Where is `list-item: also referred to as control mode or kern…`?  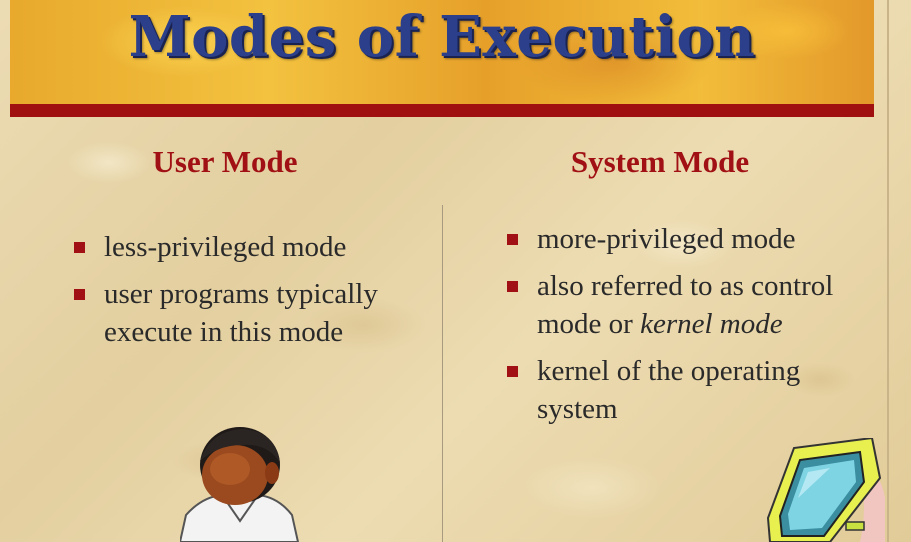 list-item: also referred to as control mode or kern… is located at coordinates (679, 305).